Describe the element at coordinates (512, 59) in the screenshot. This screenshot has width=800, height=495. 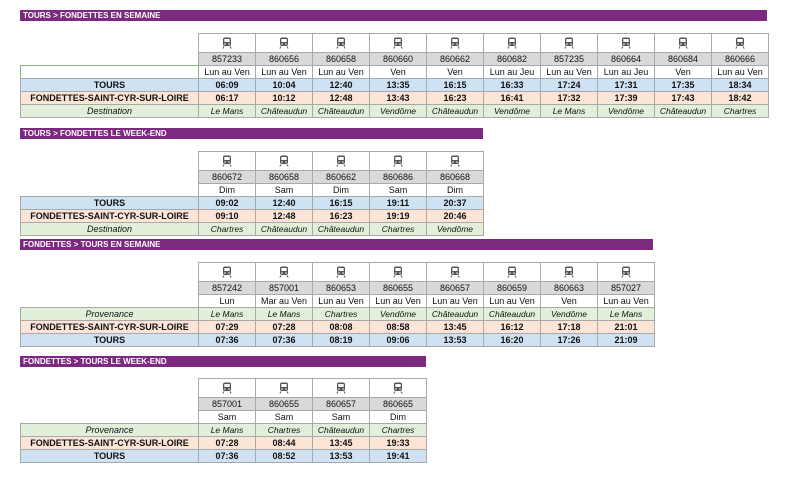
I see `train-number: 860682` at that location.